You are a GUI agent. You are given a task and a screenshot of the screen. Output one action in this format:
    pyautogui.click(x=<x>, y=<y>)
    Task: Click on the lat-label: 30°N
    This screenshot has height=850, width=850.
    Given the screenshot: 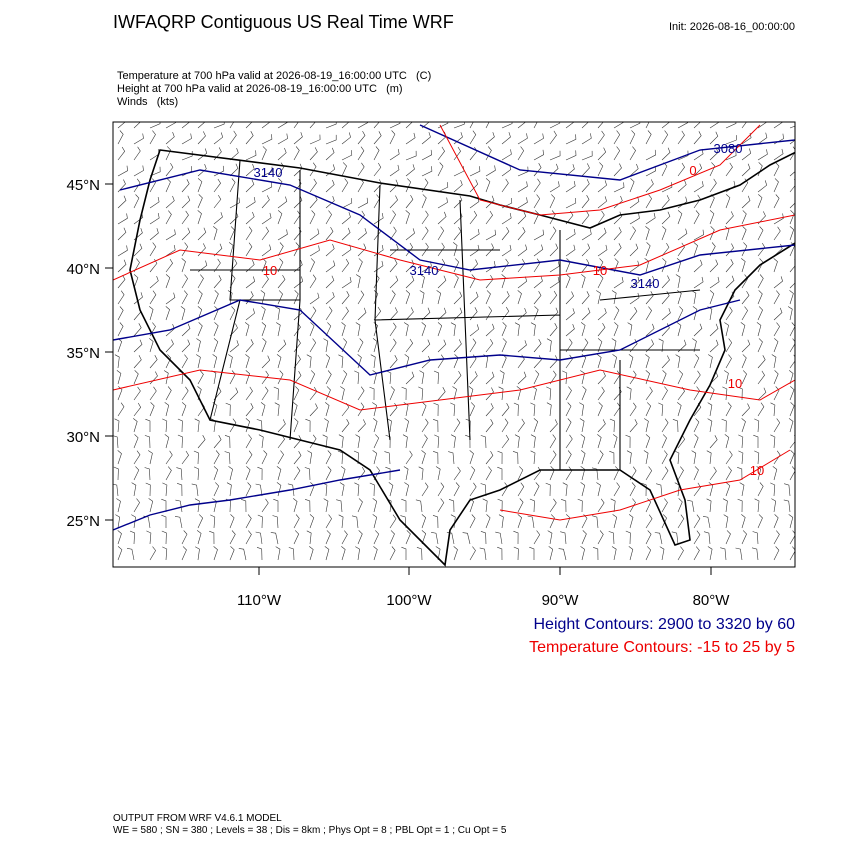 What is the action you would take?
    pyautogui.click(x=83, y=437)
    